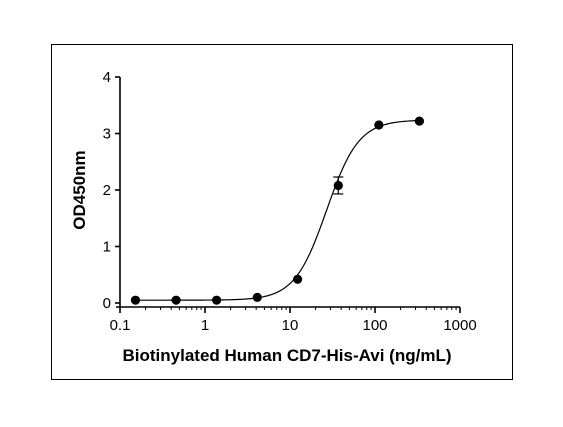 The width and height of the screenshot is (563, 427). I want to click on x-tick-label: 1, so click(205, 325).